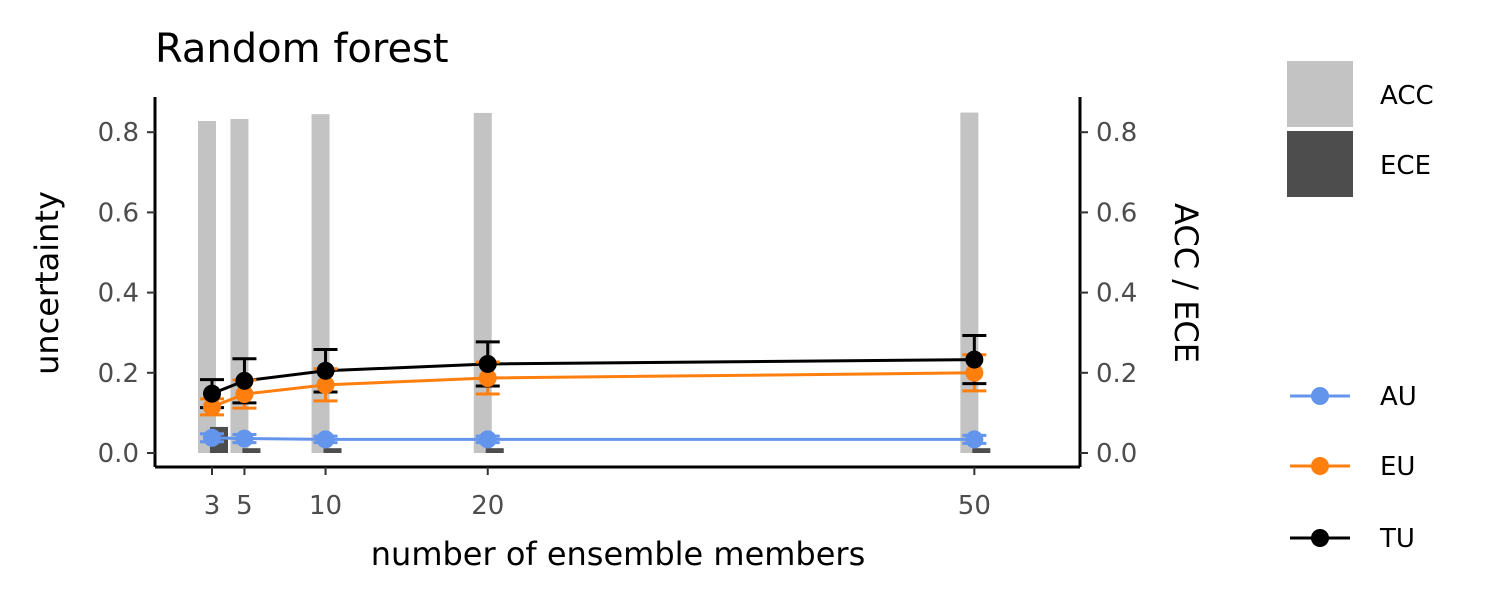  What do you see at coordinates (1320, 538) in the screenshot?
I see `legend-point-tu` at bounding box center [1320, 538].